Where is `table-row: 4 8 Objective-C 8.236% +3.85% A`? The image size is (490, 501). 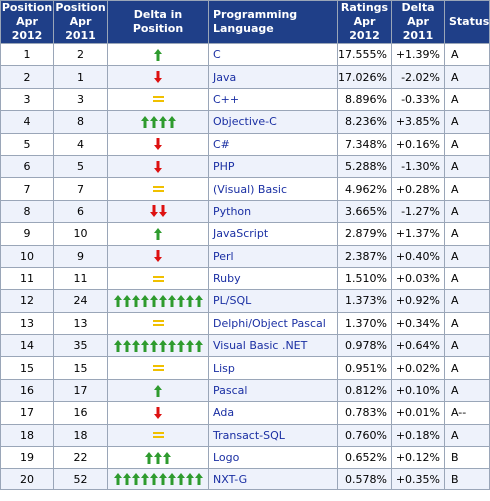 table-row: 4 8 Objective-C 8.236% +3.85% A is located at coordinates (245, 122).